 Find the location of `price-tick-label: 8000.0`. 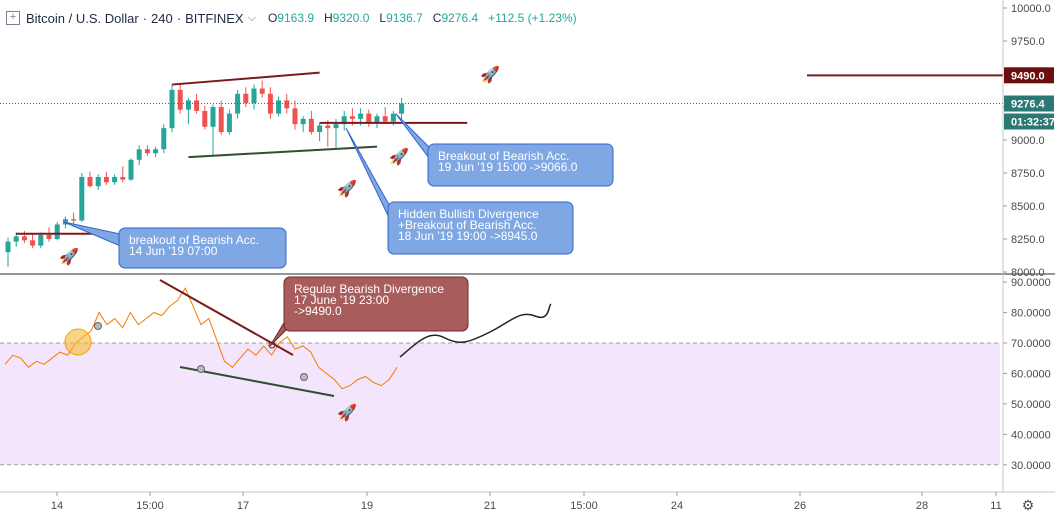

price-tick-label: 8000.0 is located at coordinates (1028, 273).